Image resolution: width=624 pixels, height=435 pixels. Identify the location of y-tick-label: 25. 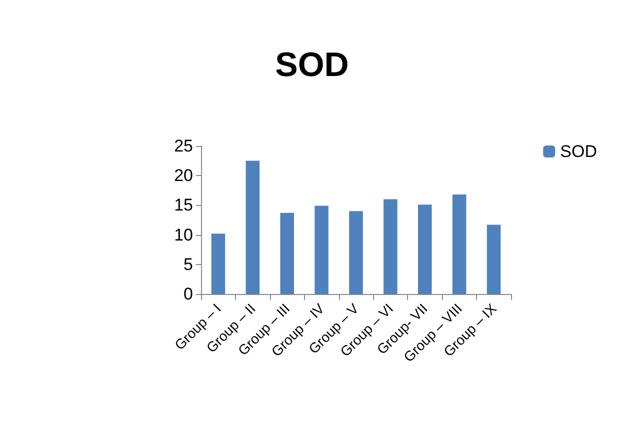
(183, 146).